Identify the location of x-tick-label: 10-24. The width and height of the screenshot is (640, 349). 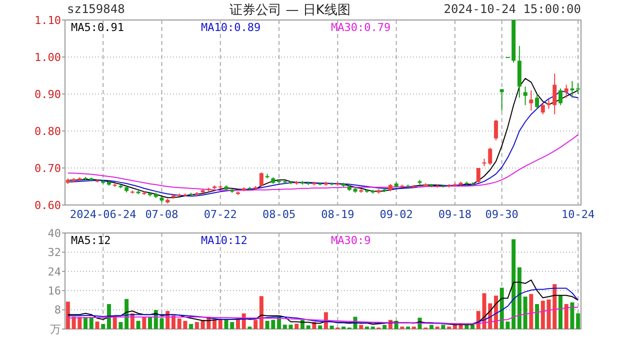
(578, 214).